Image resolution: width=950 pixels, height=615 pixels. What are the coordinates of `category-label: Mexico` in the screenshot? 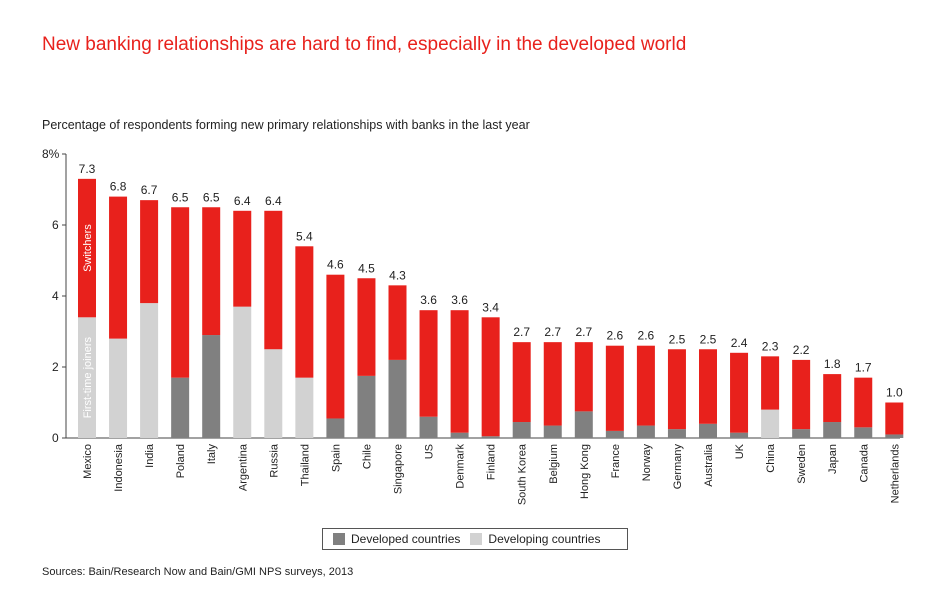 It's located at (88, 461).